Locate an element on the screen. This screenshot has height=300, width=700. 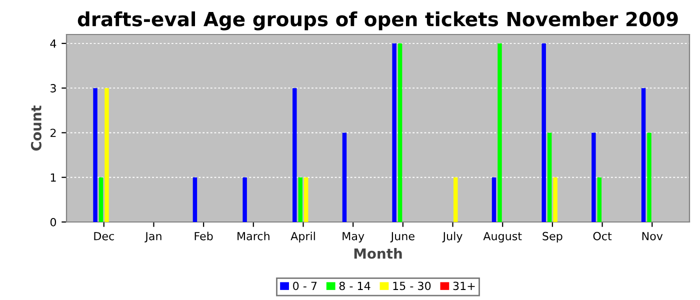
legend-label: 0 - 7 is located at coordinates (305, 286).